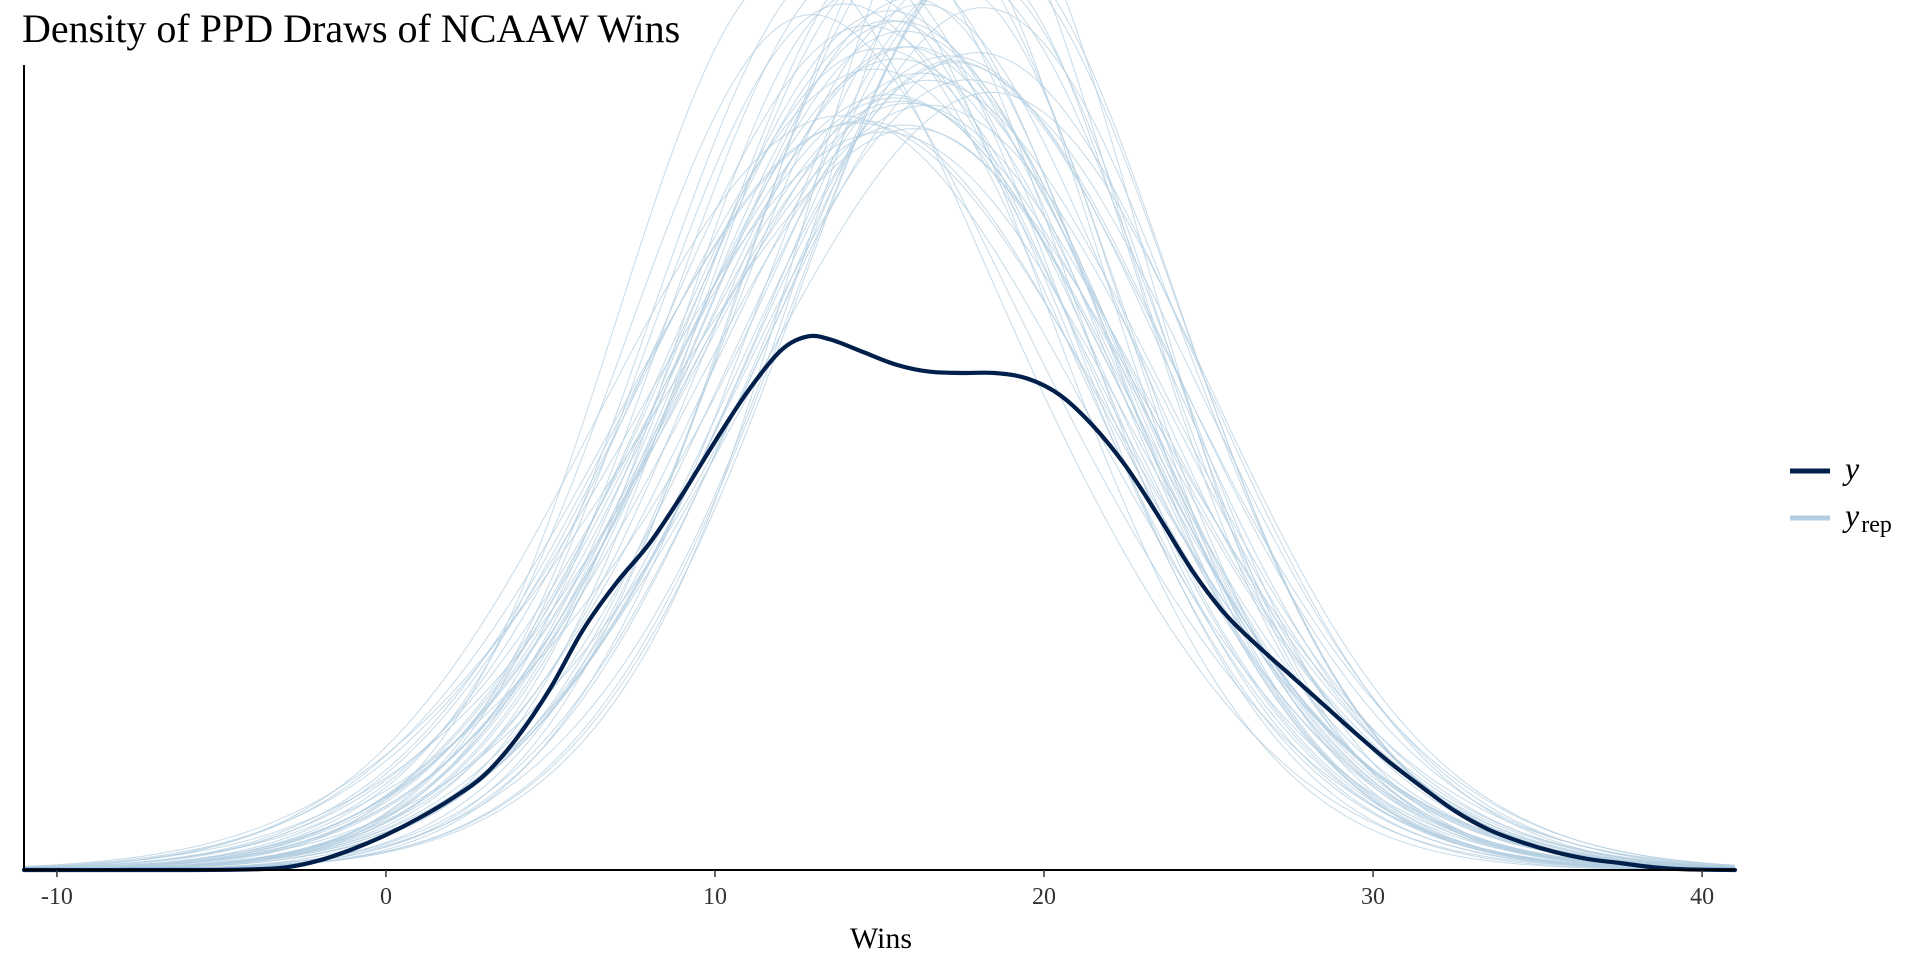 The image size is (1920, 960). I want to click on legend-label-yrep: yrep, so click(1867, 517).